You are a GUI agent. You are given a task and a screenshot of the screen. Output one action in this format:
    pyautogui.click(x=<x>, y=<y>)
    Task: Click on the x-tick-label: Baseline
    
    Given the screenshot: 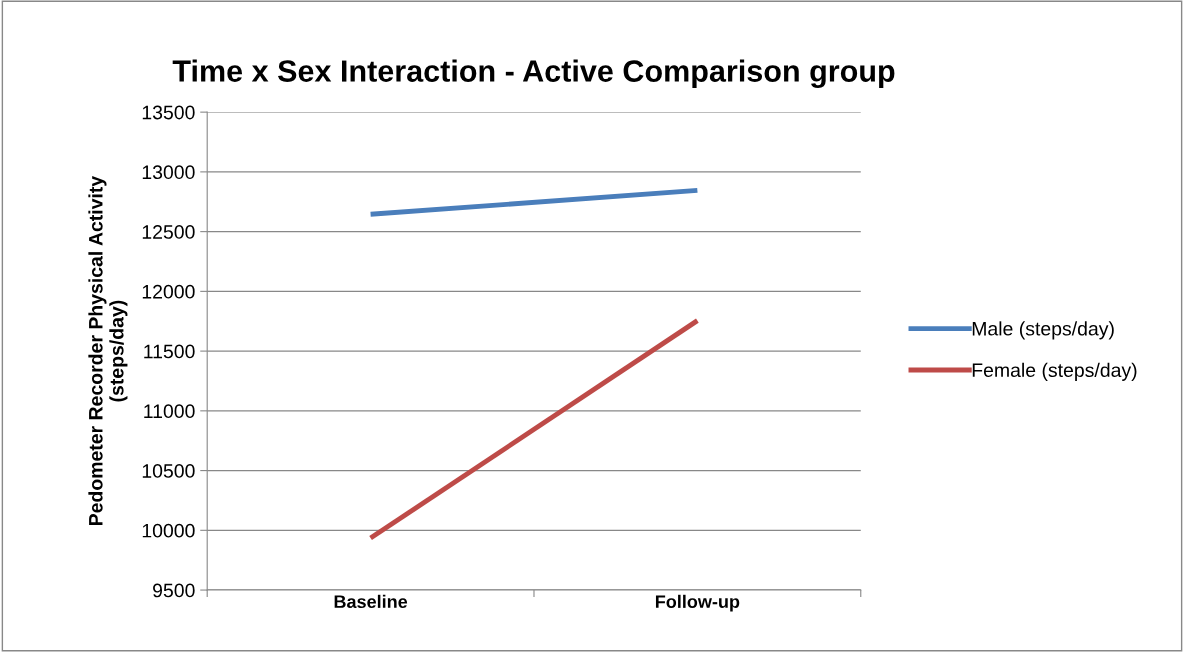 What is the action you would take?
    pyautogui.click(x=371, y=601)
    